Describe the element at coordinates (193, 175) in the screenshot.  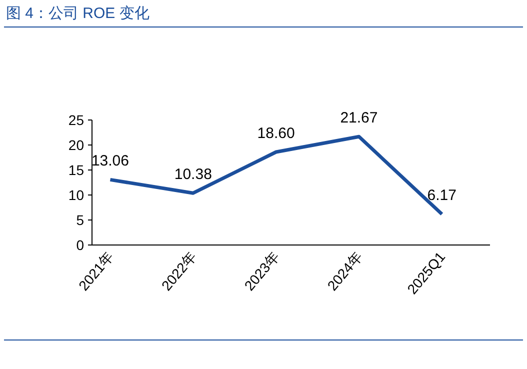
I see `data-label: 10.38` at that location.